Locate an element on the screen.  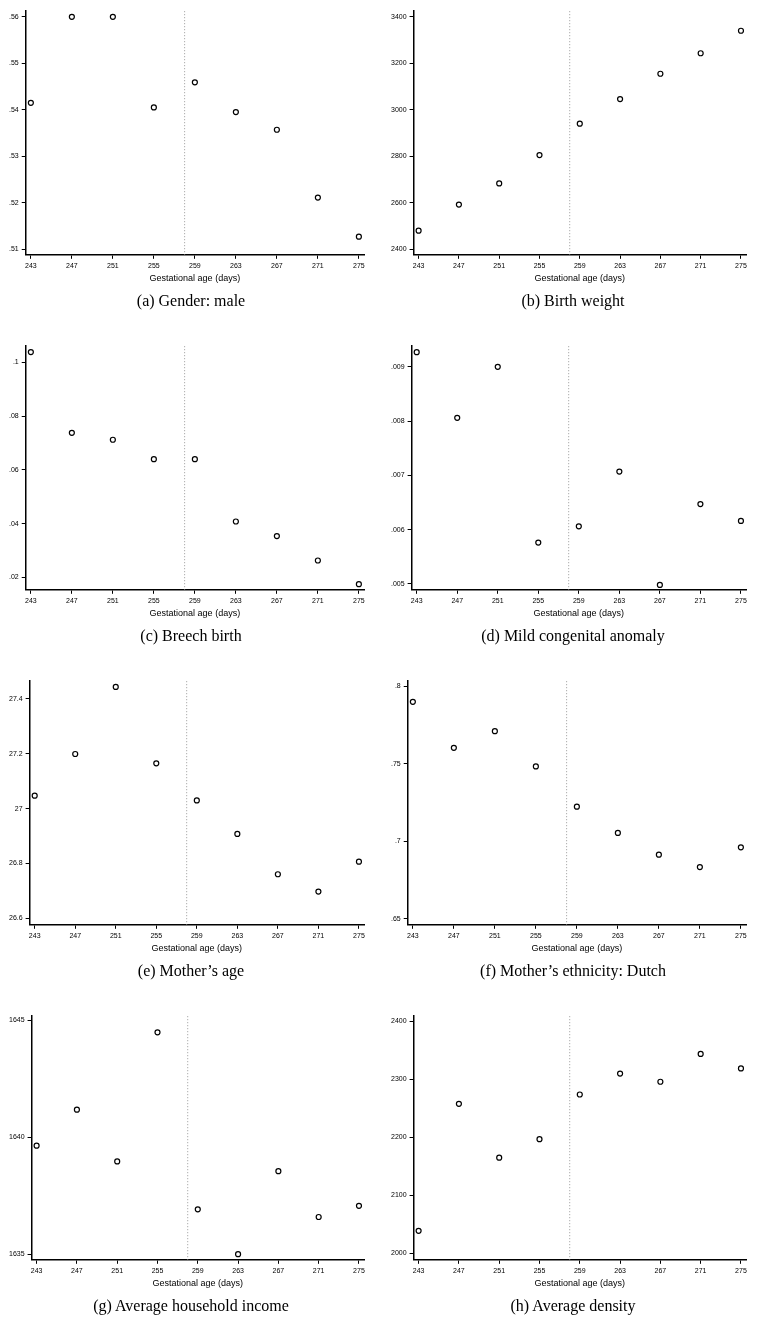
text: (h) Average density is located at coordinates (573, 1306).